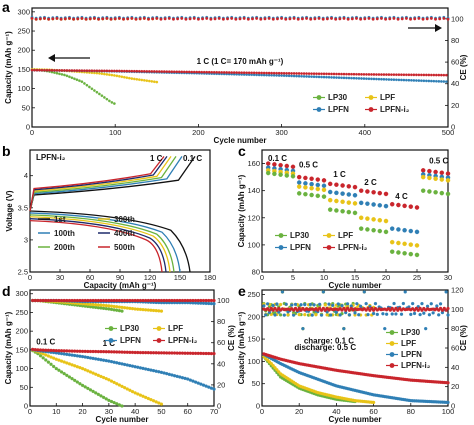 The height and width of the screenshot is (425, 474). Describe the element at coordinates (338, 109) in the screenshot. I see `panel-a-legend-label: LPFN` at that location.